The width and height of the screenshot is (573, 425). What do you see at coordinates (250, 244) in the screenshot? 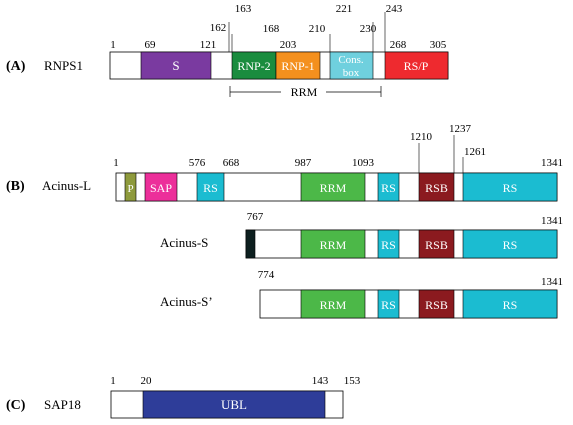
I see `acinus-s-unique-segment` at bounding box center [250, 244].